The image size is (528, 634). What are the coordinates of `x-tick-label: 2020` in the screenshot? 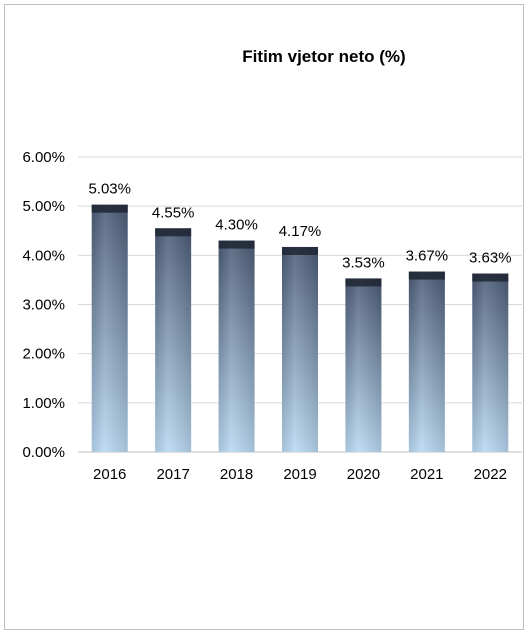 It's located at (363, 474).